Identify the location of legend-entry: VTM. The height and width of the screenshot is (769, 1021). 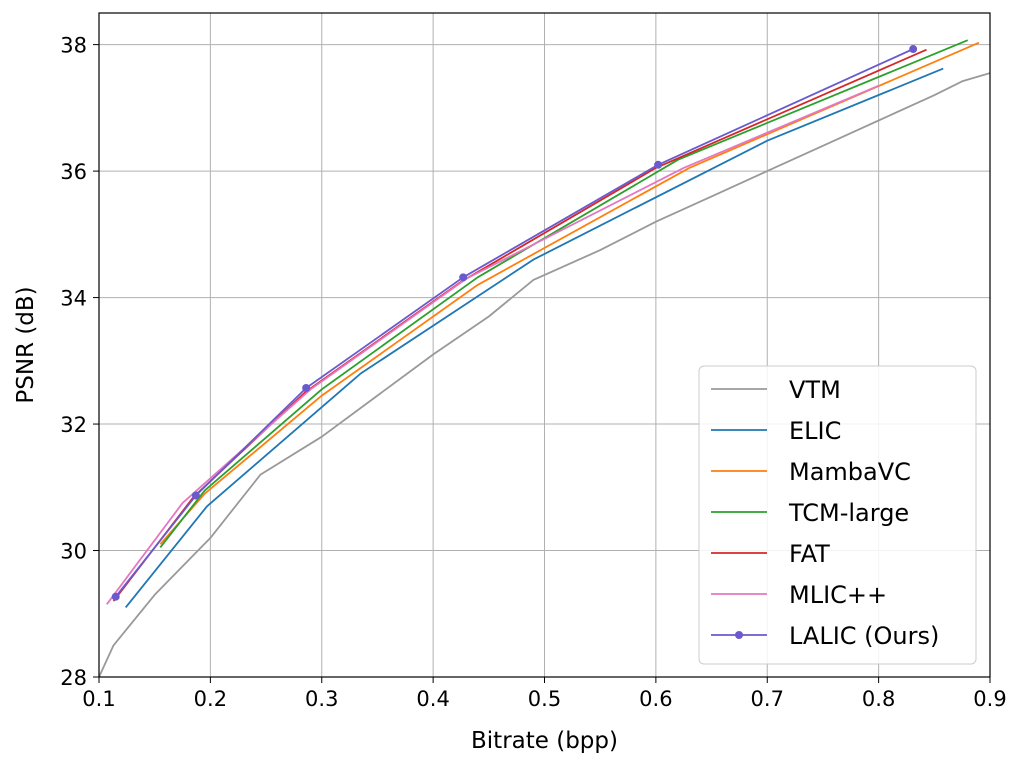
(776, 390).